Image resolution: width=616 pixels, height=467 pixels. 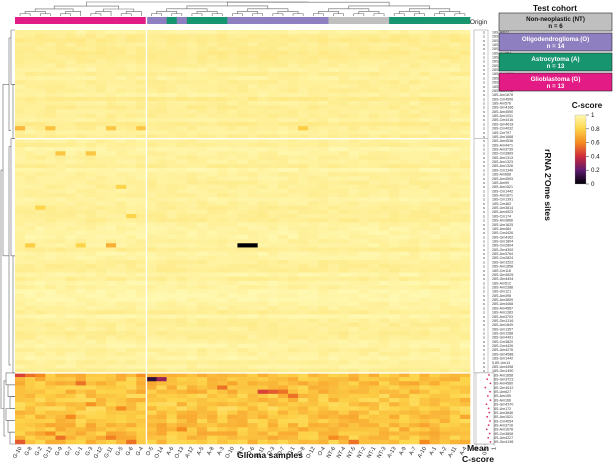 I want to click on column-dendrogram-branch, so click(x=278, y=14).